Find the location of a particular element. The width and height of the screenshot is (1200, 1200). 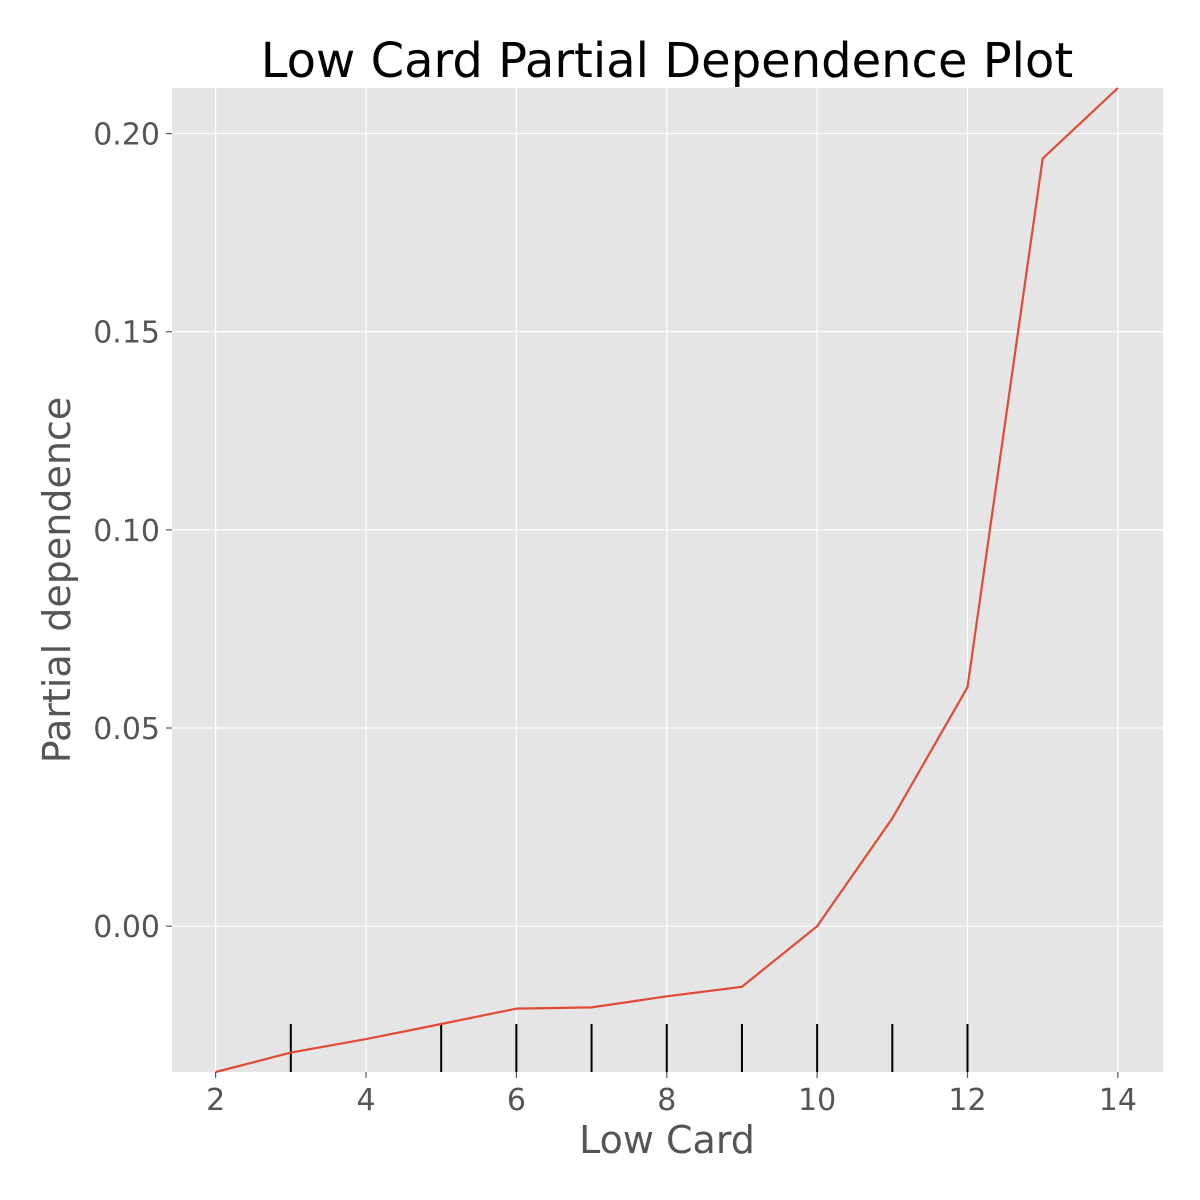

x-tick-label: 12 is located at coordinates (967, 1100).